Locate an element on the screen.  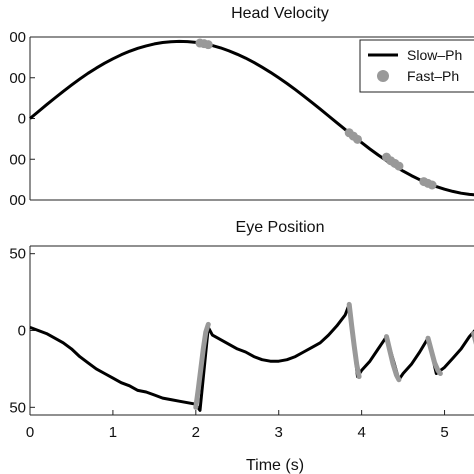
legend-entry-label: Fast–Ph is located at coordinates (433, 76).